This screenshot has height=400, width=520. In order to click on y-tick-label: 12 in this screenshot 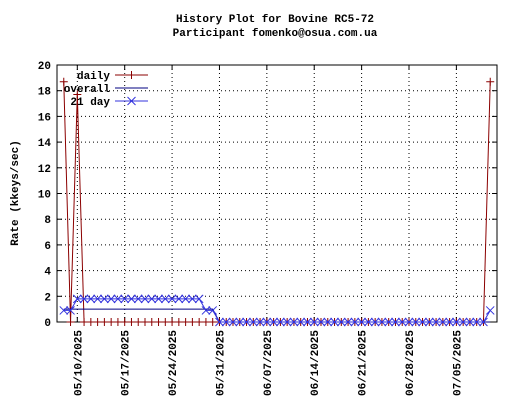, I will do `click(44, 170)`.